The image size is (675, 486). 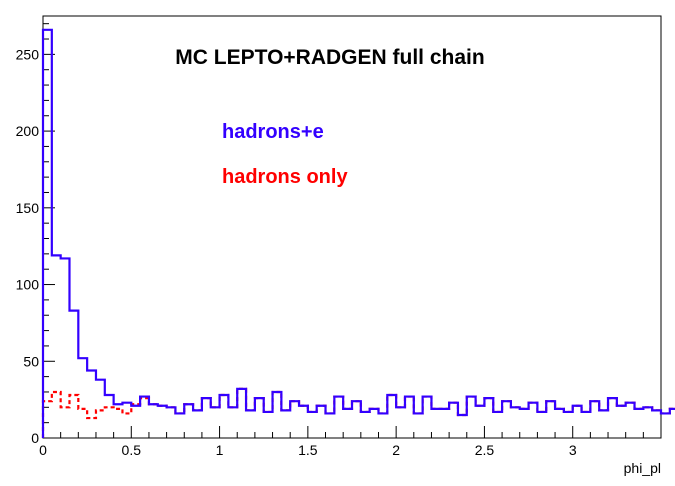 I want to click on y-tick-label: 200, so click(x=28, y=131).